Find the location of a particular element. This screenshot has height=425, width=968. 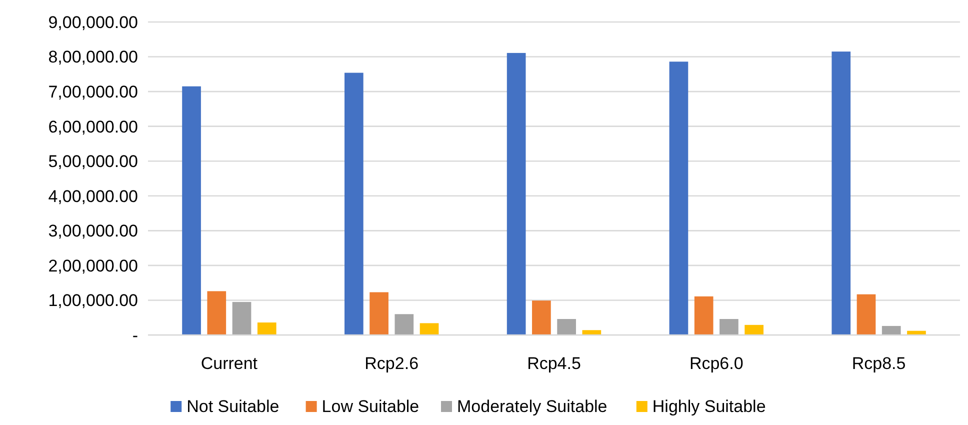

y-tick-label: 3,00,000.00 is located at coordinates (93, 231).